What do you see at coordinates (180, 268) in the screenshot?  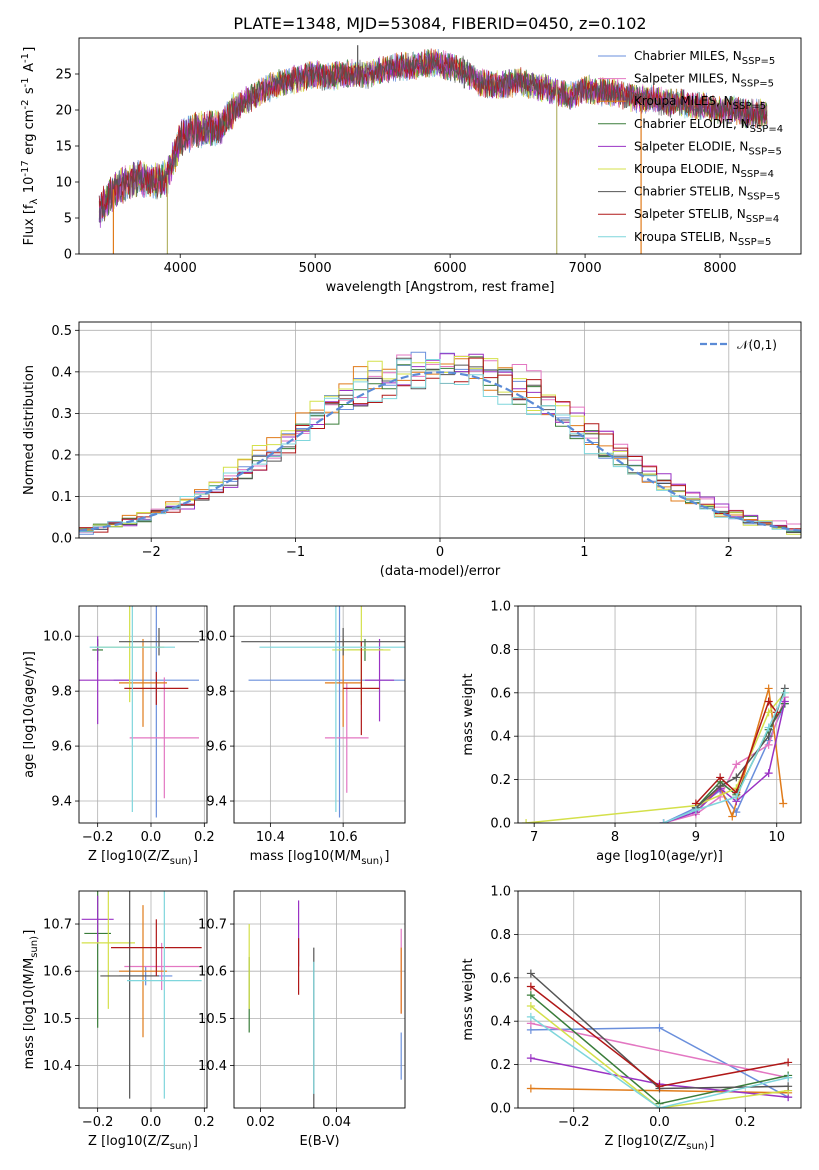 I see `x-tick-label: 4000` at bounding box center [180, 268].